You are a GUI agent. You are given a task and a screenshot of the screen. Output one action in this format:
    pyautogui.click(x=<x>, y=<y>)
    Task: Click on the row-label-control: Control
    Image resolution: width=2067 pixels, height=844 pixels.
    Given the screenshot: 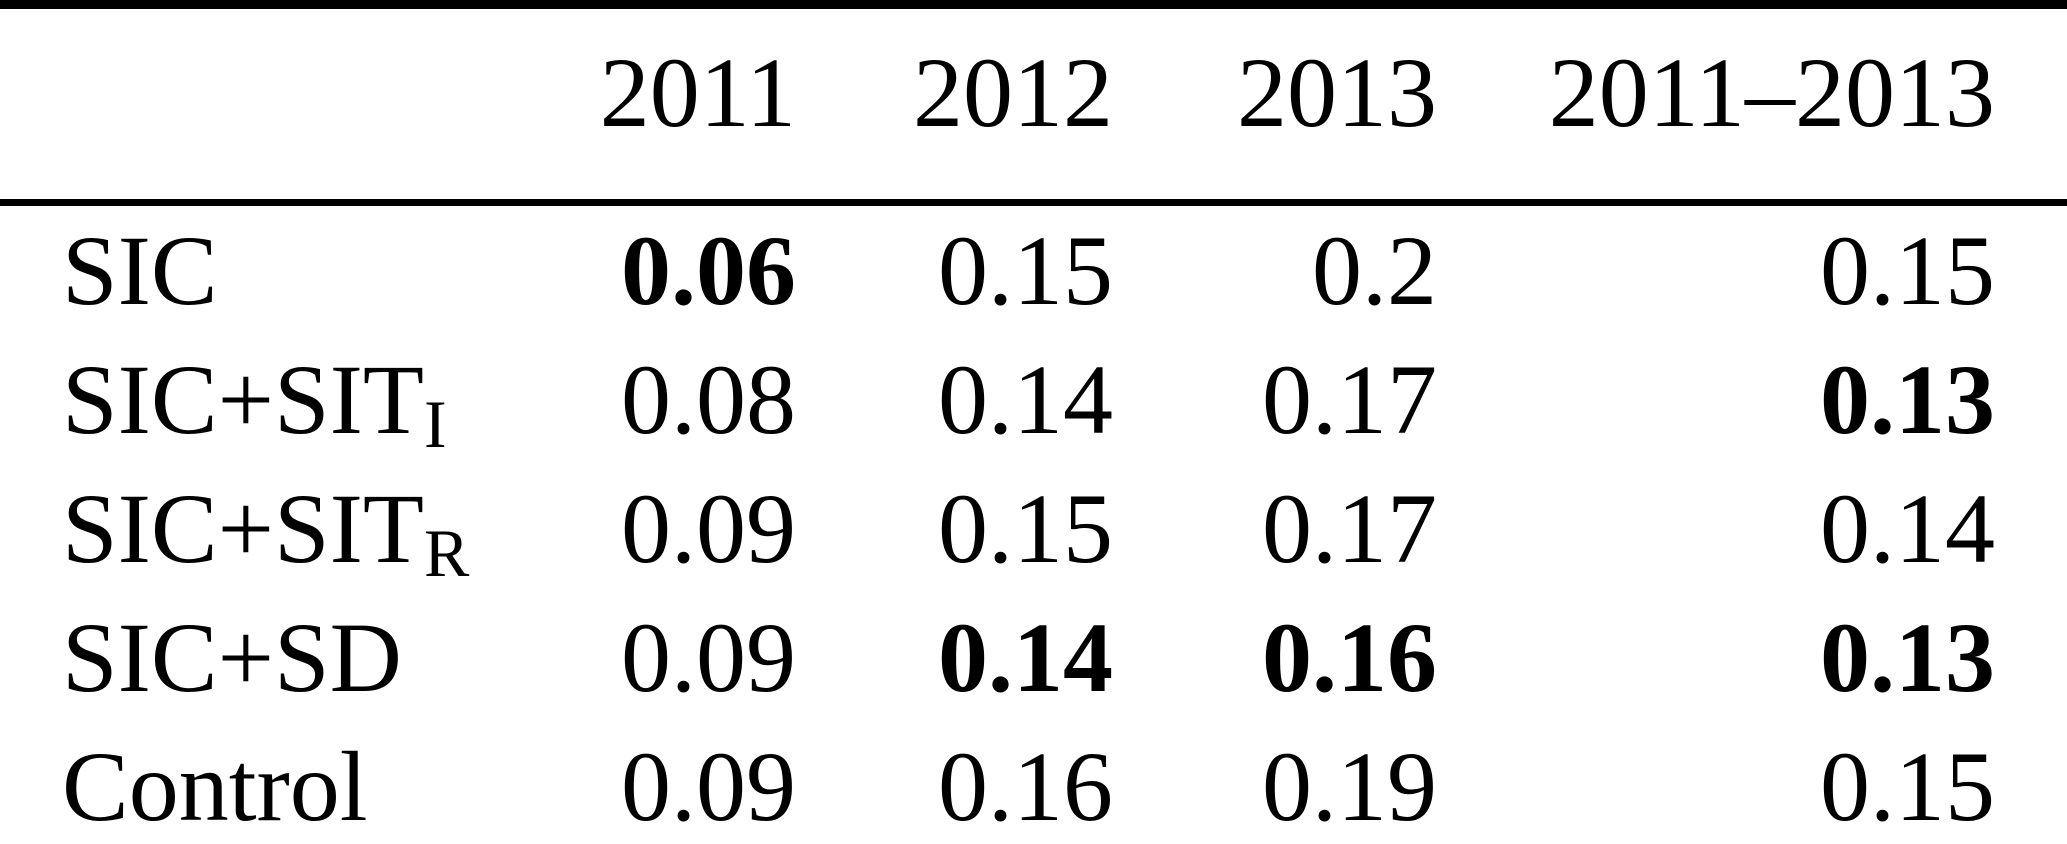 What is the action you would take?
    pyautogui.click(x=240, y=783)
    